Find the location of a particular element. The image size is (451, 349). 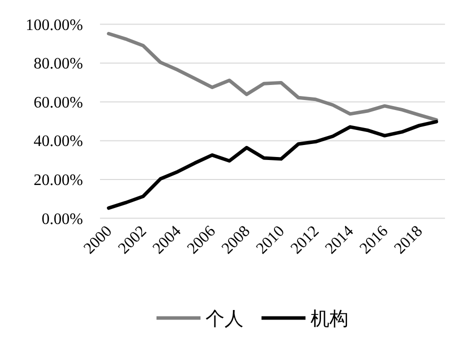

y-tick-label: 20.00% is located at coordinates (58, 180).